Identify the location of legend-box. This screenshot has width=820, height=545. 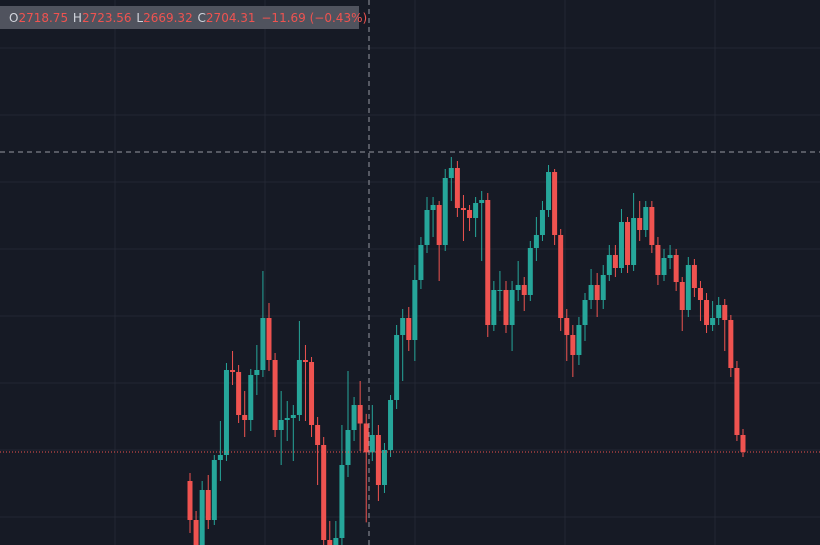
(179, 17).